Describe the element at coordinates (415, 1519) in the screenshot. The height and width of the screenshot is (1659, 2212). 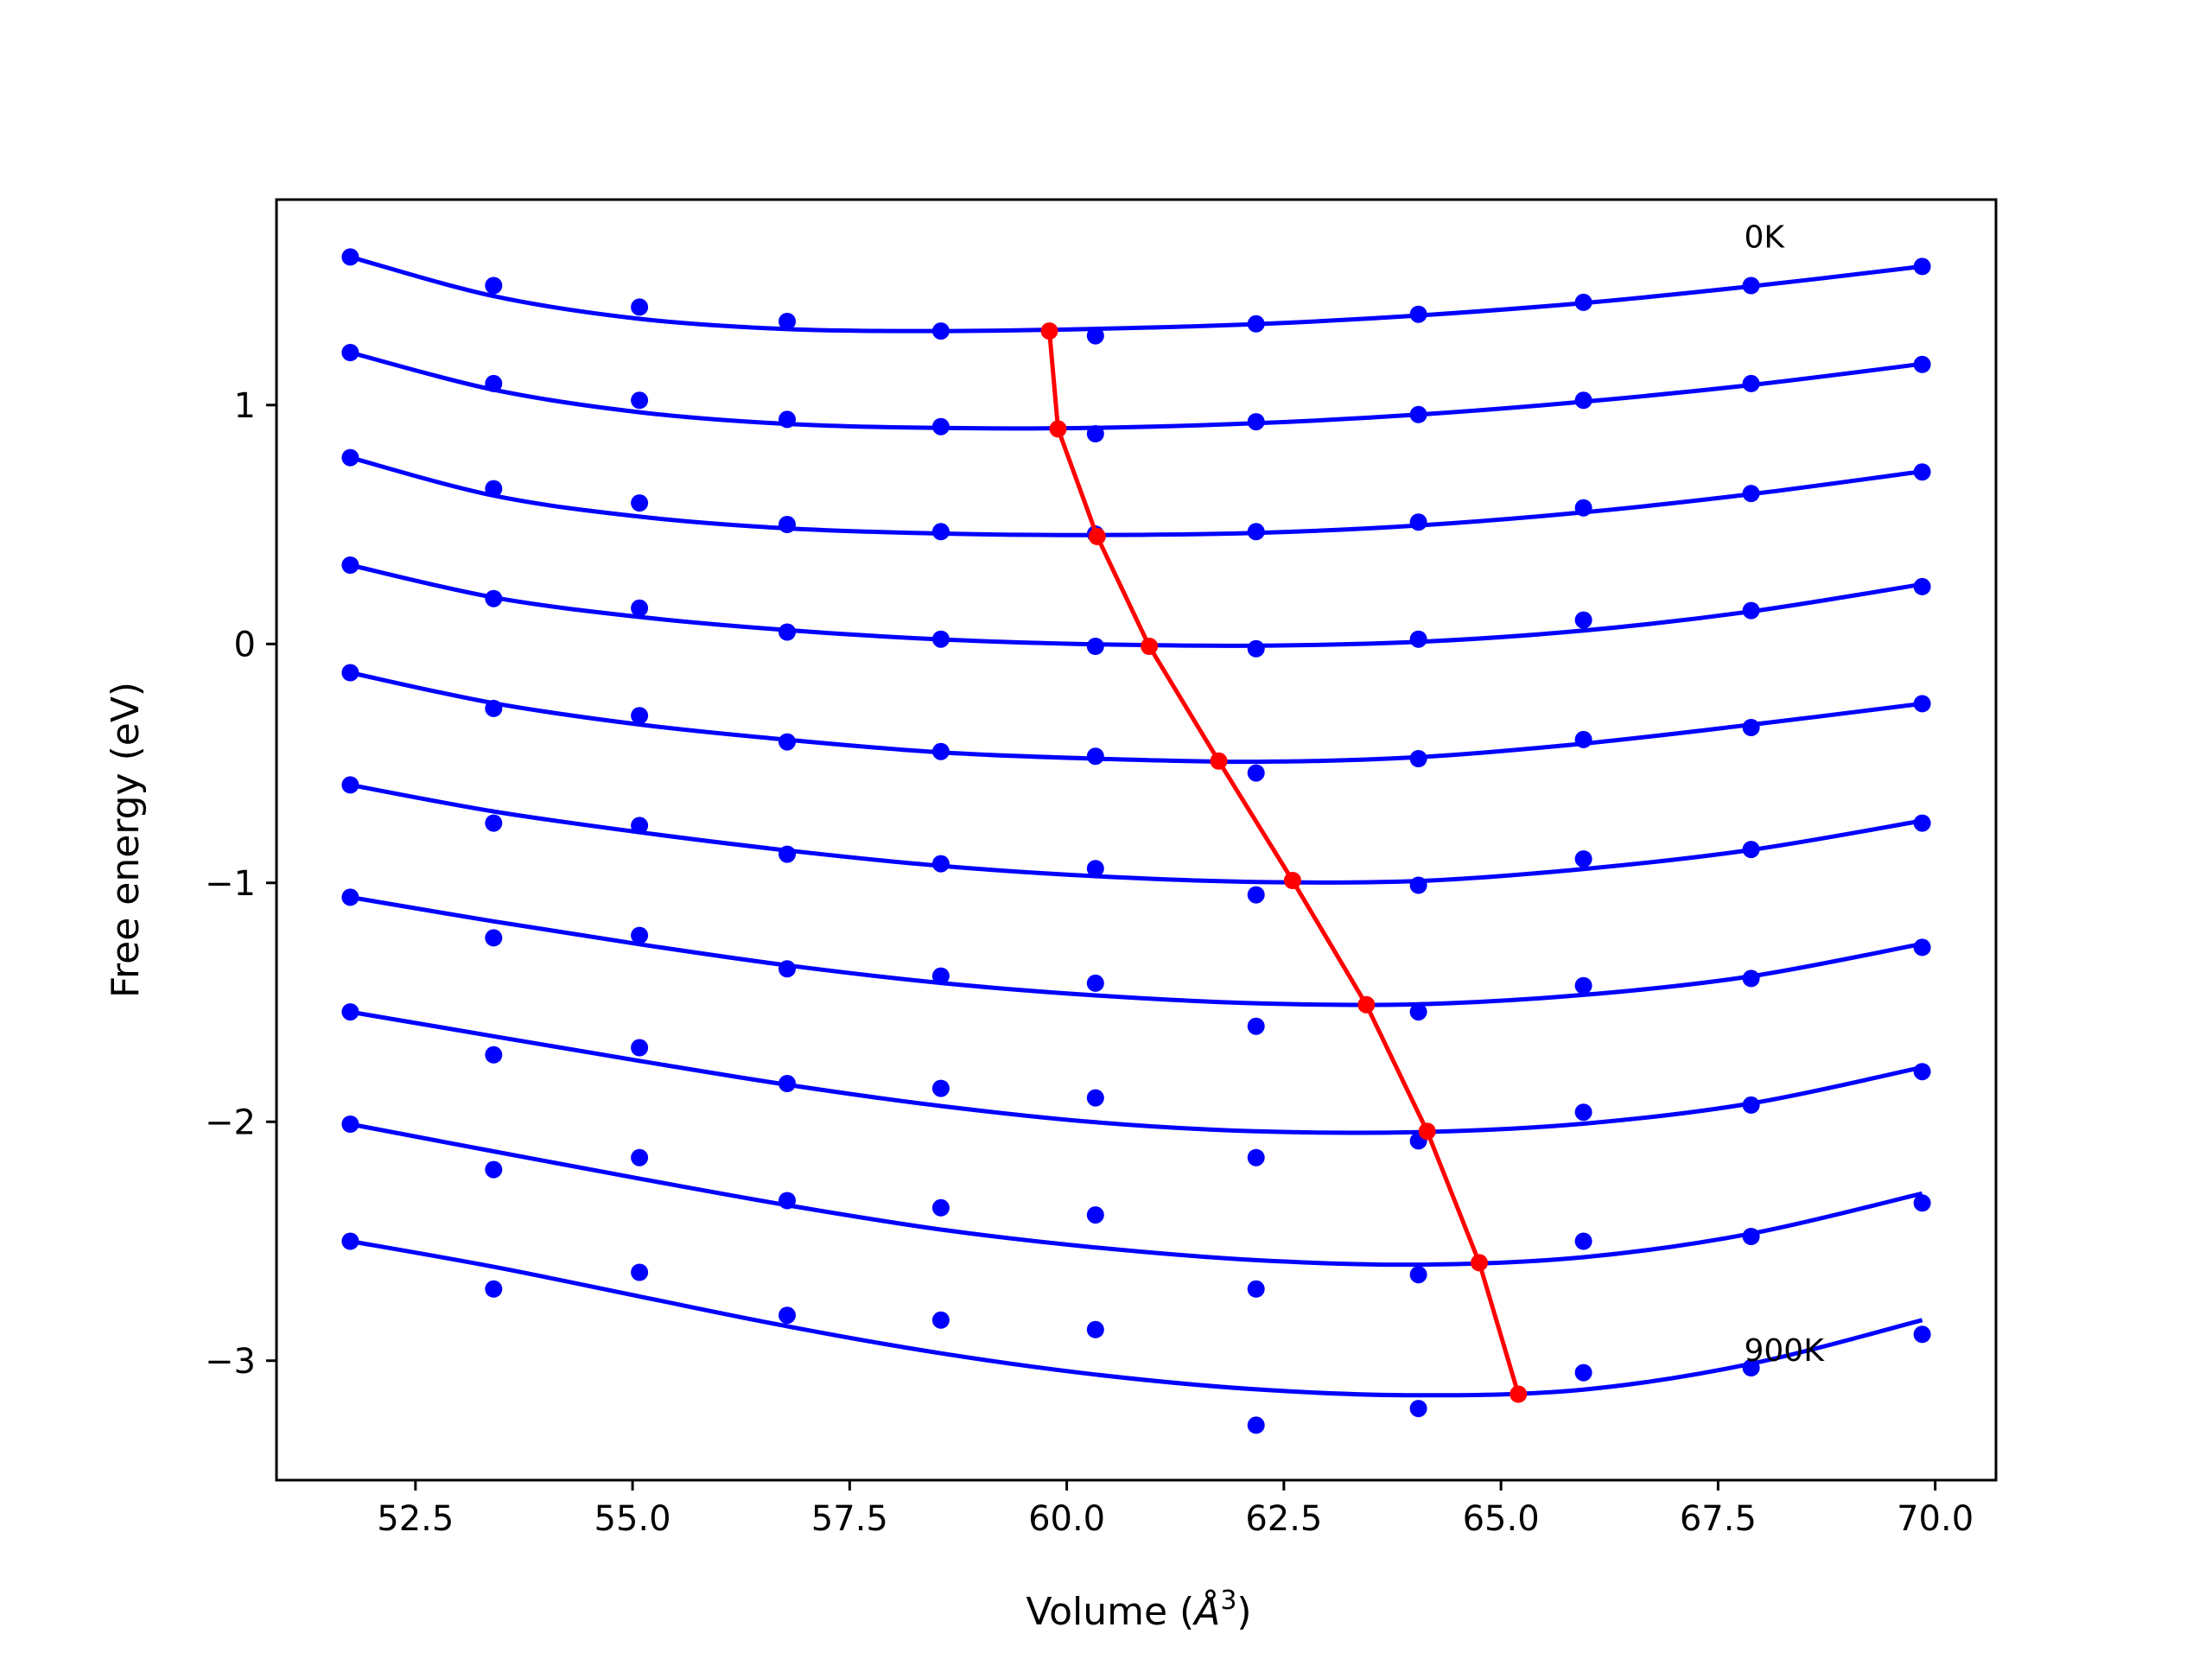
I see `x-tick-label-0: 52.5` at that location.